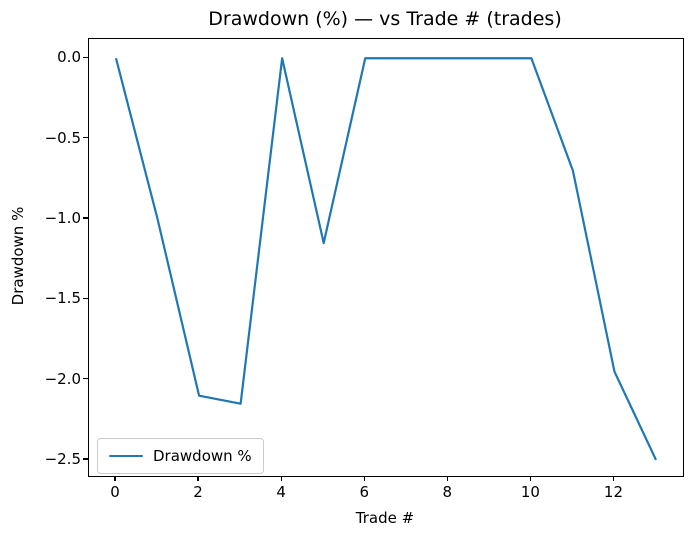 This screenshot has width=695, height=546. I want to click on x-tick-label: 4, so click(281, 492).